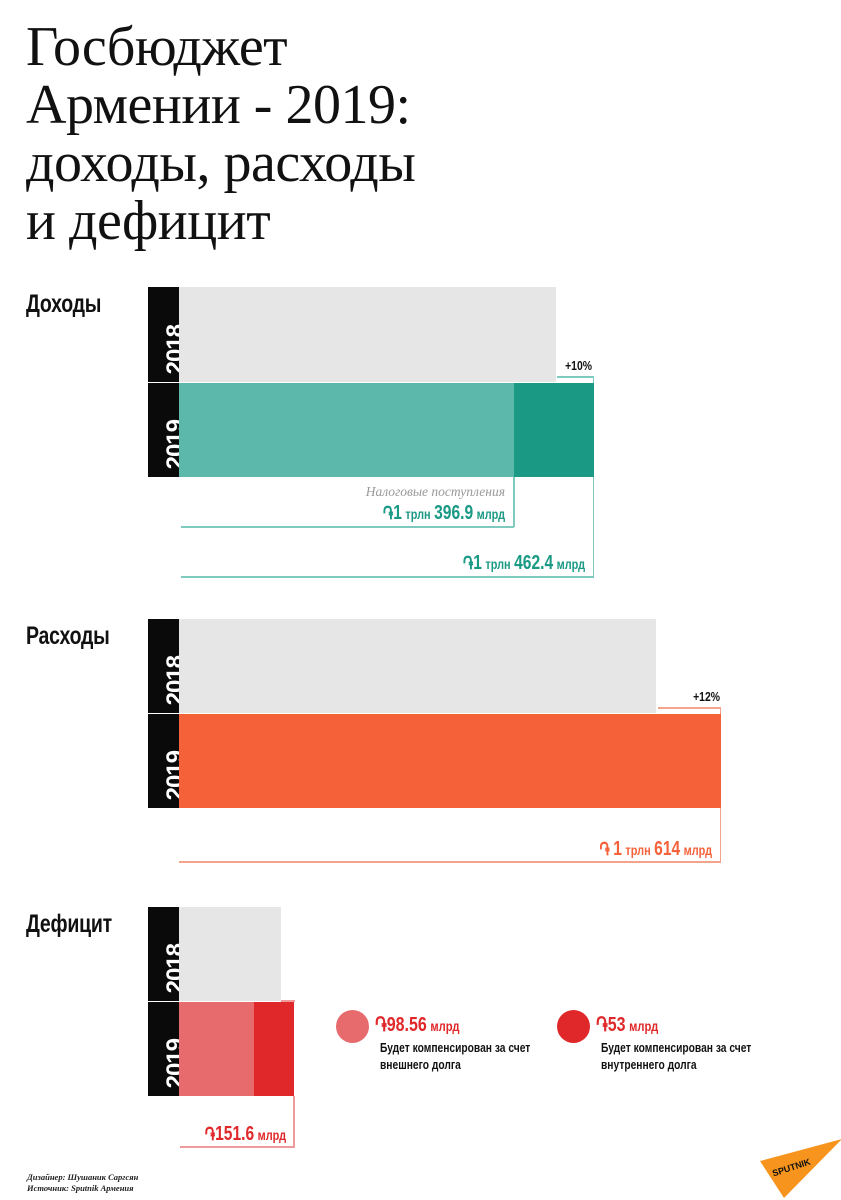 The image size is (841, 1200). What do you see at coordinates (218, 105) in the screenshot?
I see `title-line-2: Армении - 2019:` at bounding box center [218, 105].